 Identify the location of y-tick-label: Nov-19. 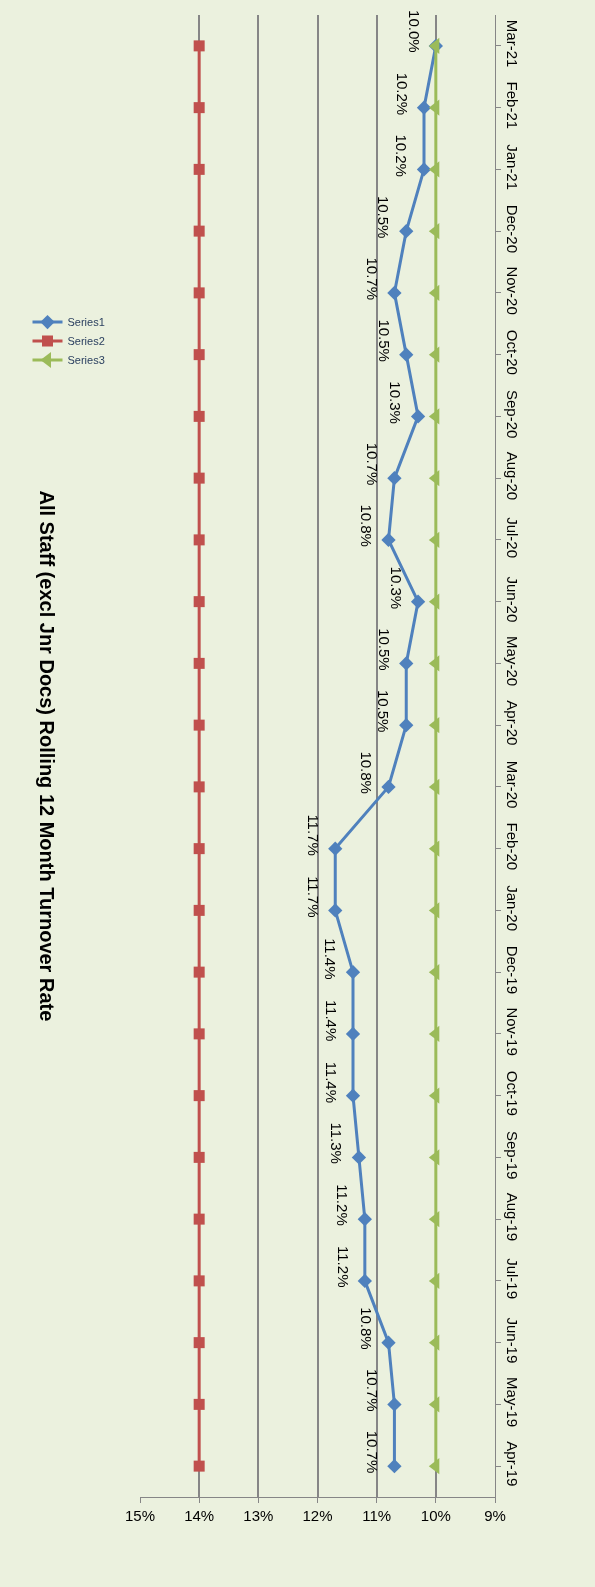
(512, 1031).